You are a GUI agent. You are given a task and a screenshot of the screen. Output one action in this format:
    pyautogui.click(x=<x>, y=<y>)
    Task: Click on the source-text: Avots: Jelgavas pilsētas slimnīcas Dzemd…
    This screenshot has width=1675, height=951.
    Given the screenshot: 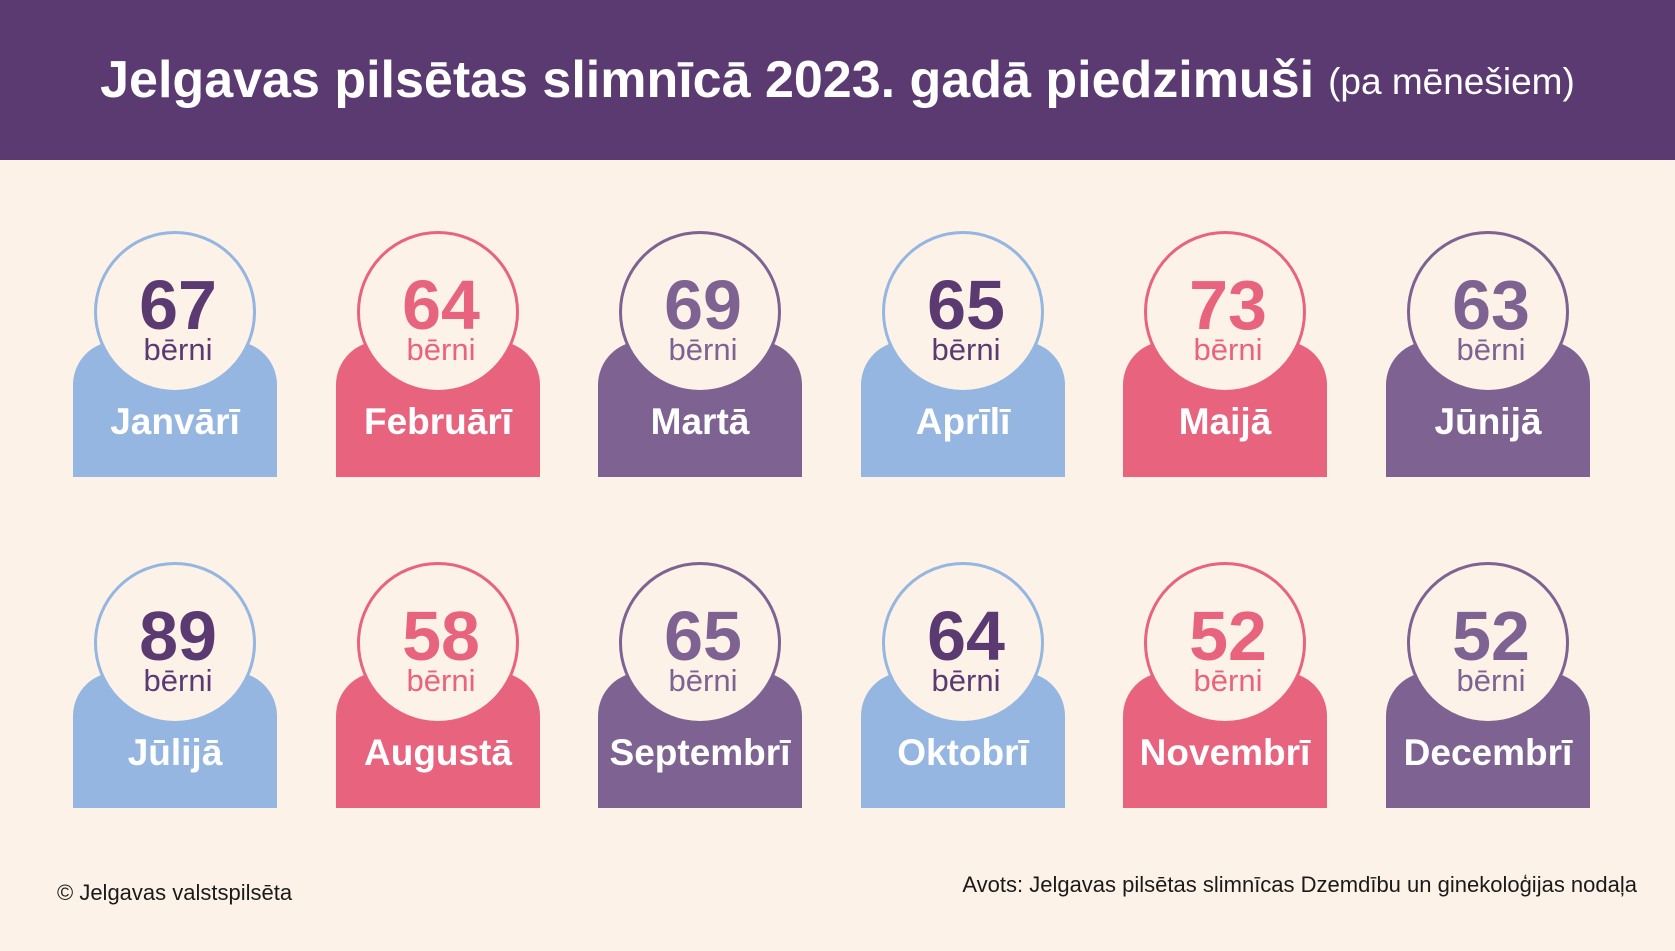 What is the action you would take?
    pyautogui.click(x=1299, y=884)
    